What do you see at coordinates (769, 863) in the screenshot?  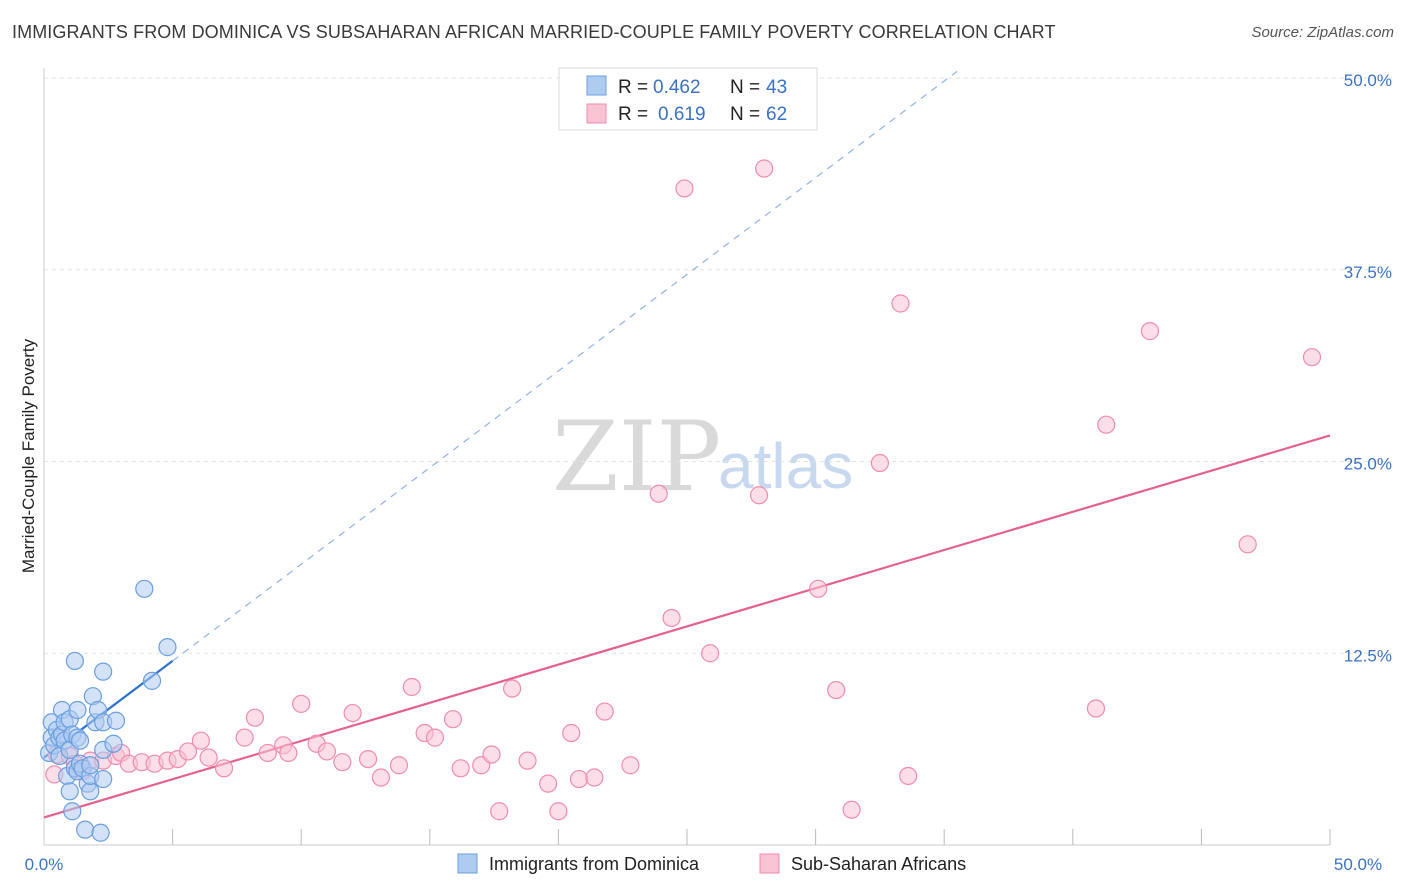 I see `bottom-legend-swatch-subsaharan` at bounding box center [769, 863].